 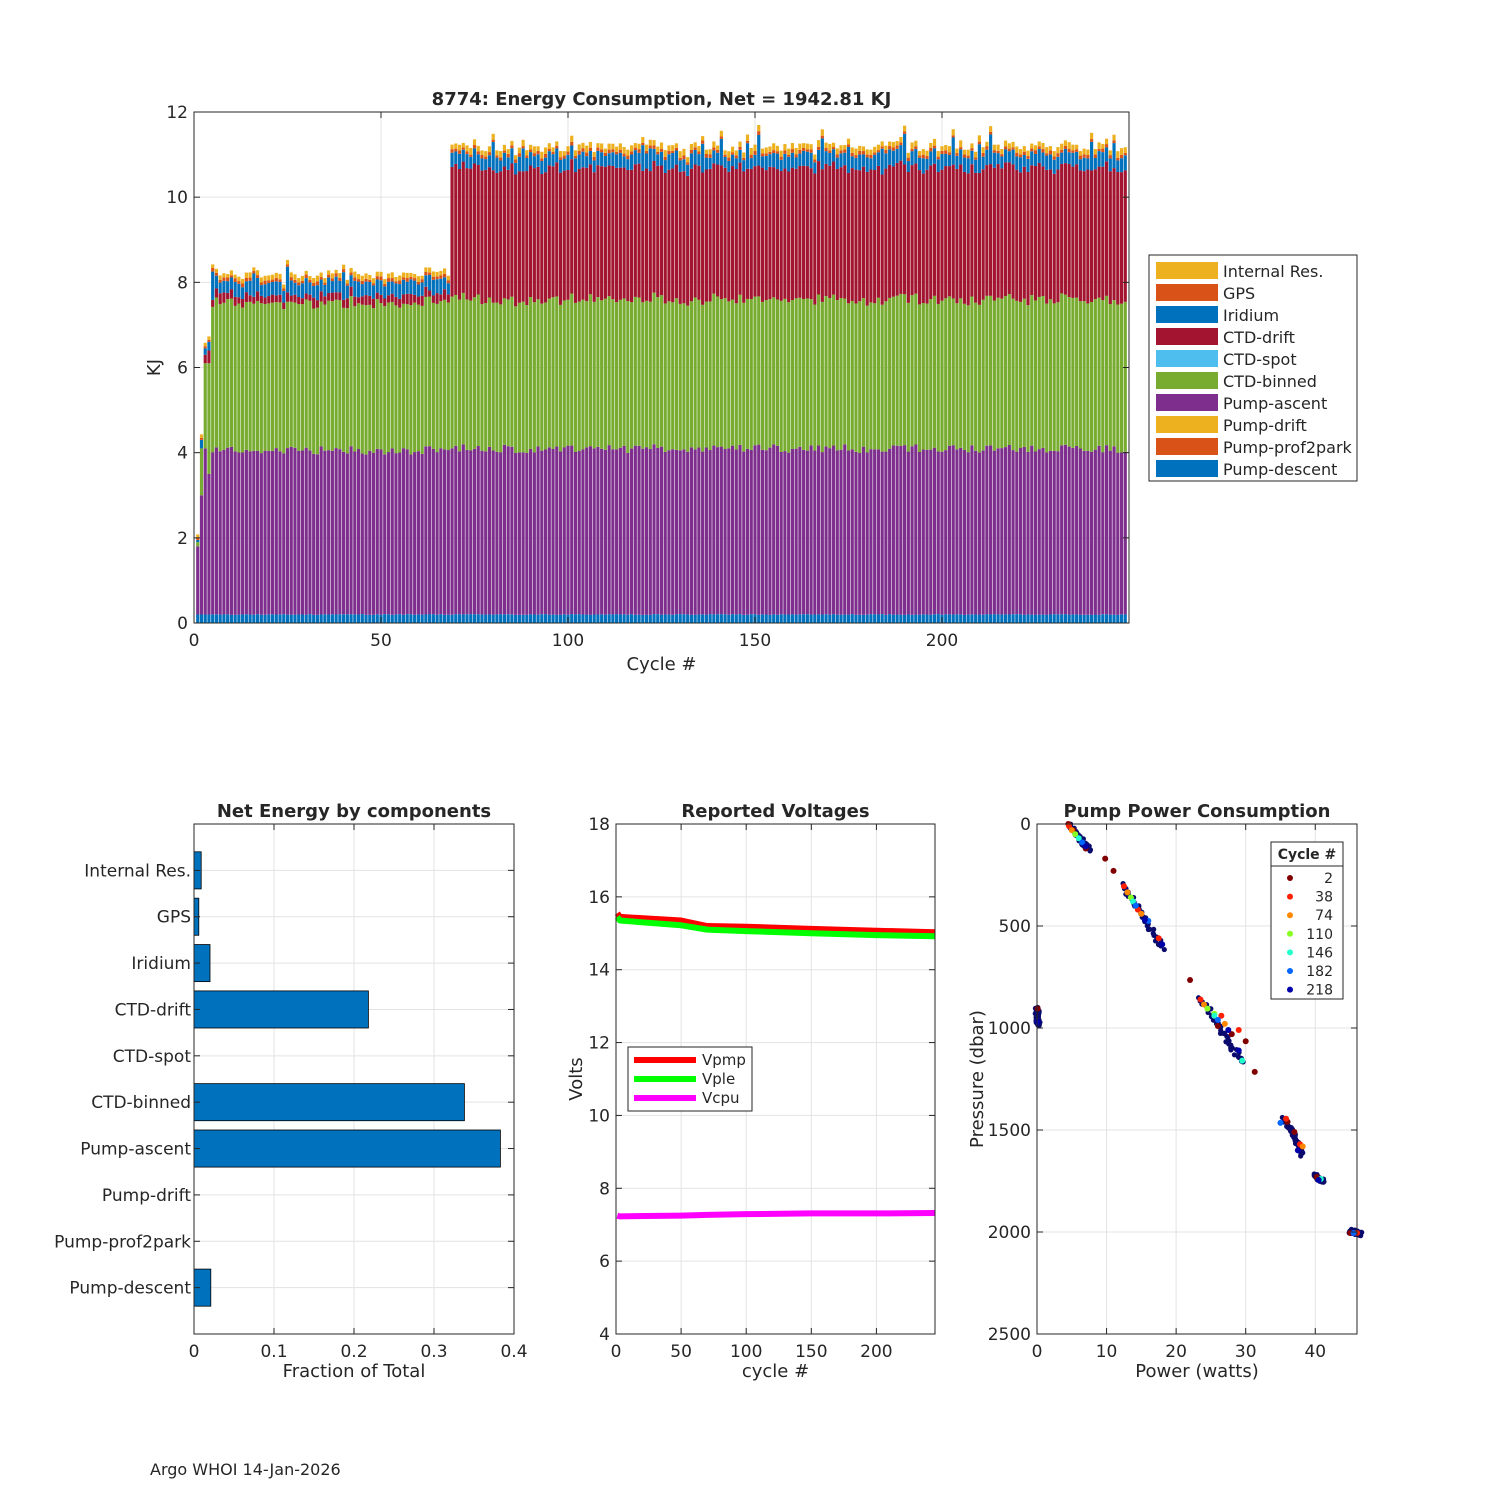 I want to click on x-tick-label: 50, so click(x=381, y=641).